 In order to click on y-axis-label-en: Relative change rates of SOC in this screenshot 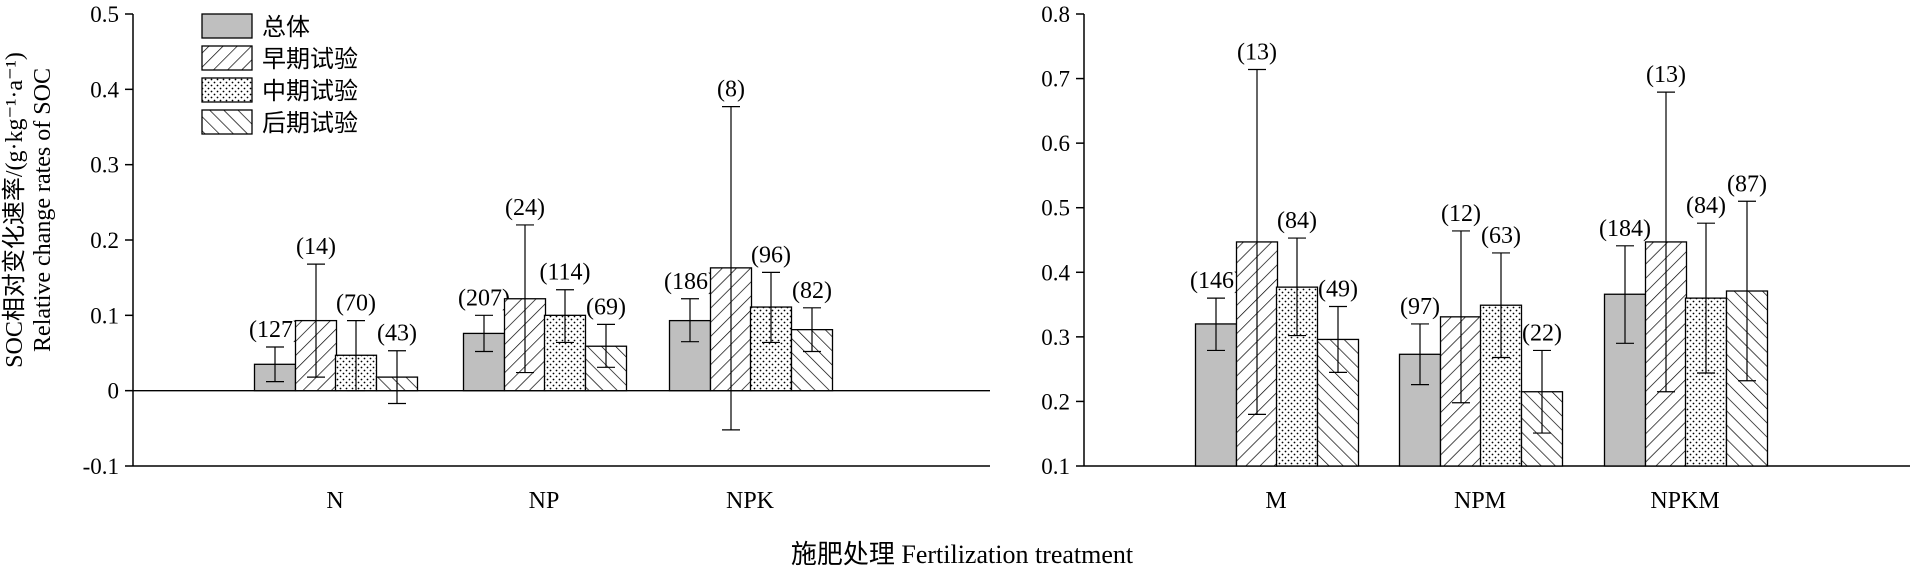, I will do `click(43, 210)`.